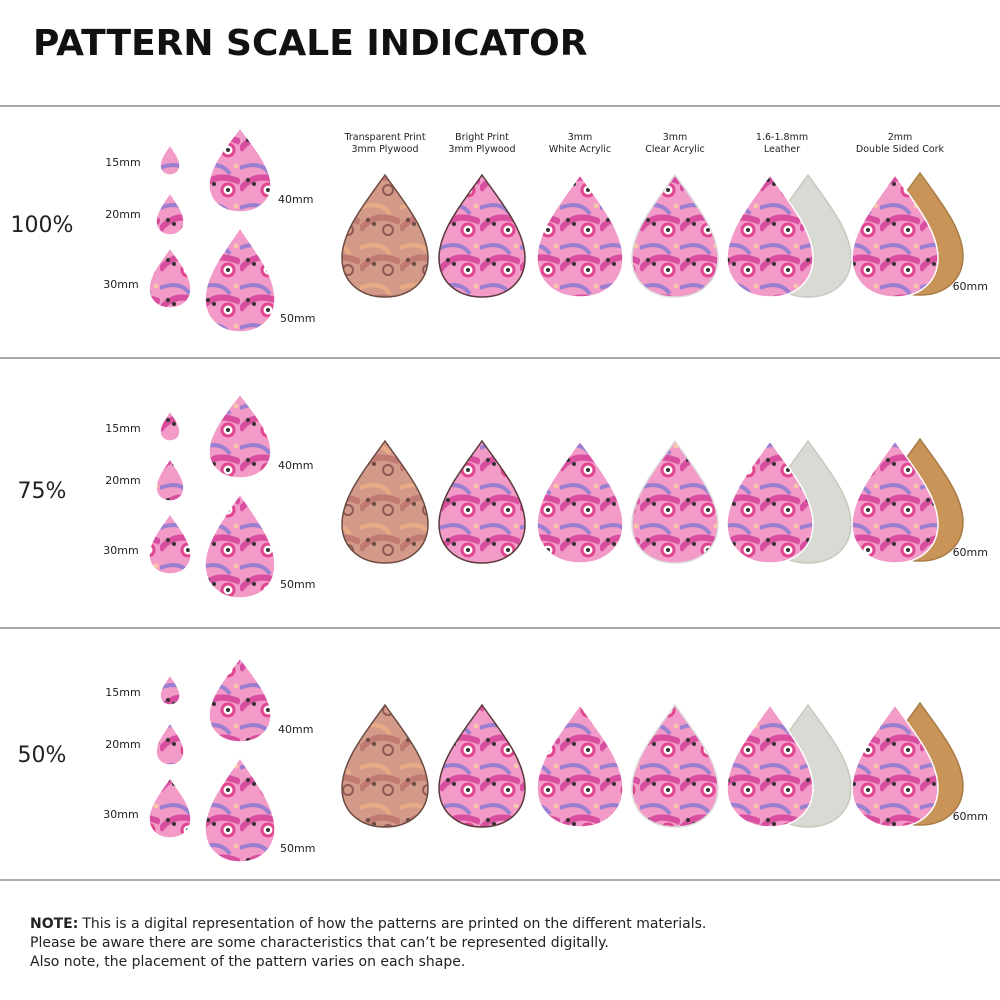 This screenshot has width=1000, height=1000. What do you see at coordinates (482, 137) in the screenshot?
I see `material-line1: Bright Print` at bounding box center [482, 137].